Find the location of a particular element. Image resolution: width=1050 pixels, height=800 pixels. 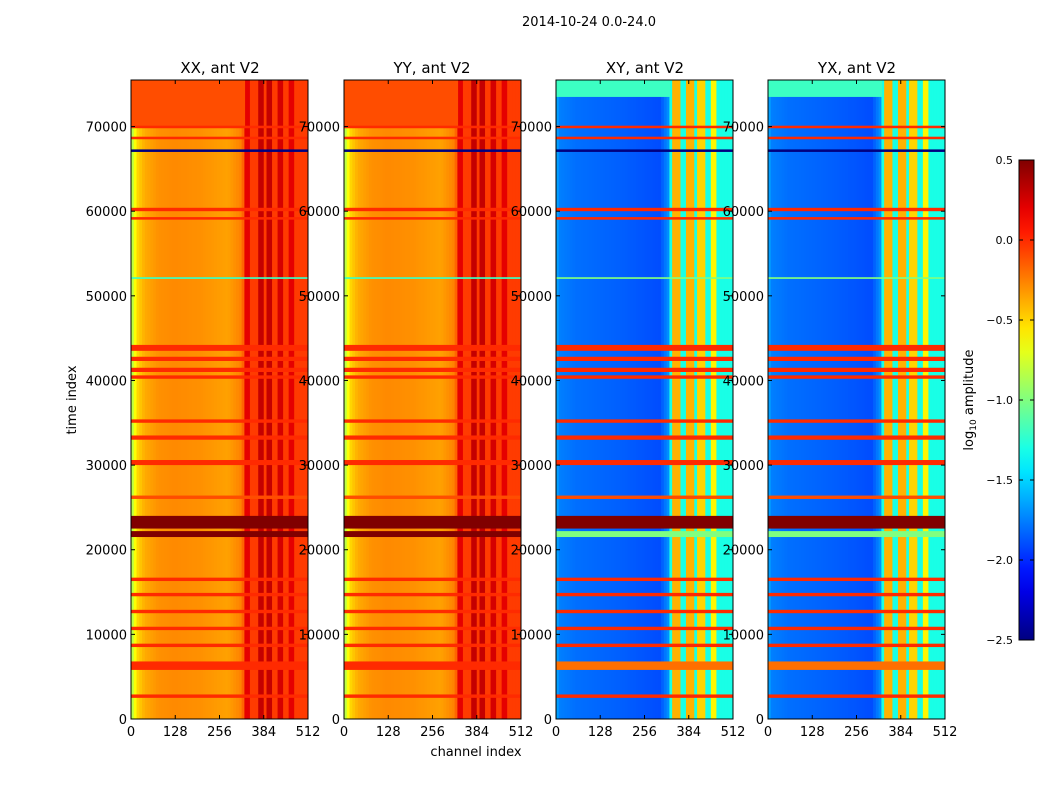

x-tick-label: 512 is located at coordinates (733, 732).